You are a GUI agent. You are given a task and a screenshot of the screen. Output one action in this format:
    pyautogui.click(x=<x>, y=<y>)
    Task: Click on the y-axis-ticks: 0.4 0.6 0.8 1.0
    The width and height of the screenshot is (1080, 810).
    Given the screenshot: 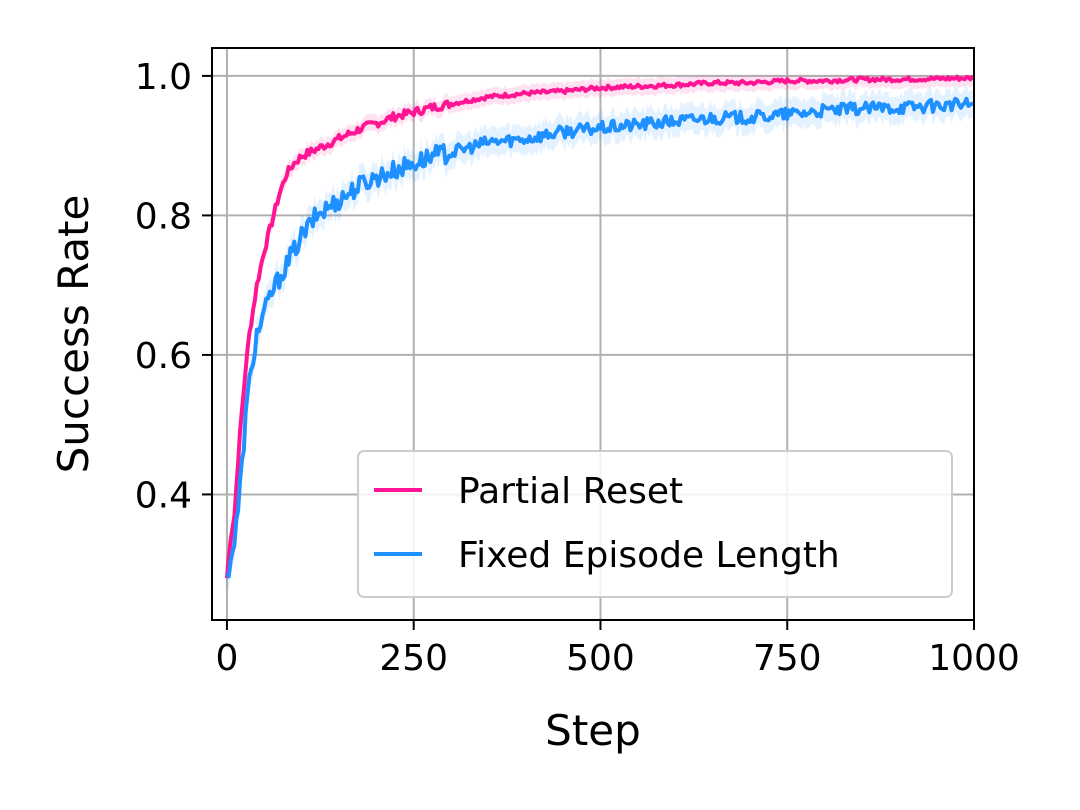 What is the action you would take?
    pyautogui.click(x=173, y=286)
    